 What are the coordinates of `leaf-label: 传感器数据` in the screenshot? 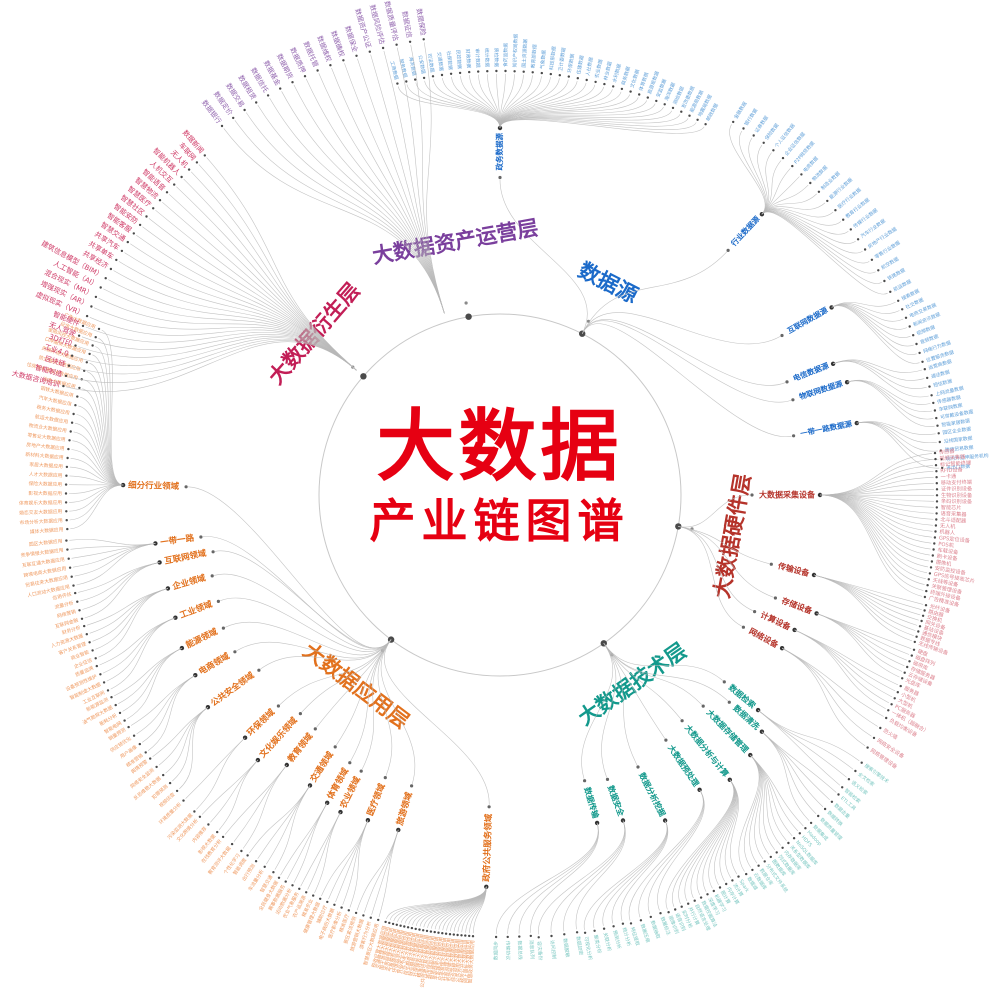 It's located at (948, 400).